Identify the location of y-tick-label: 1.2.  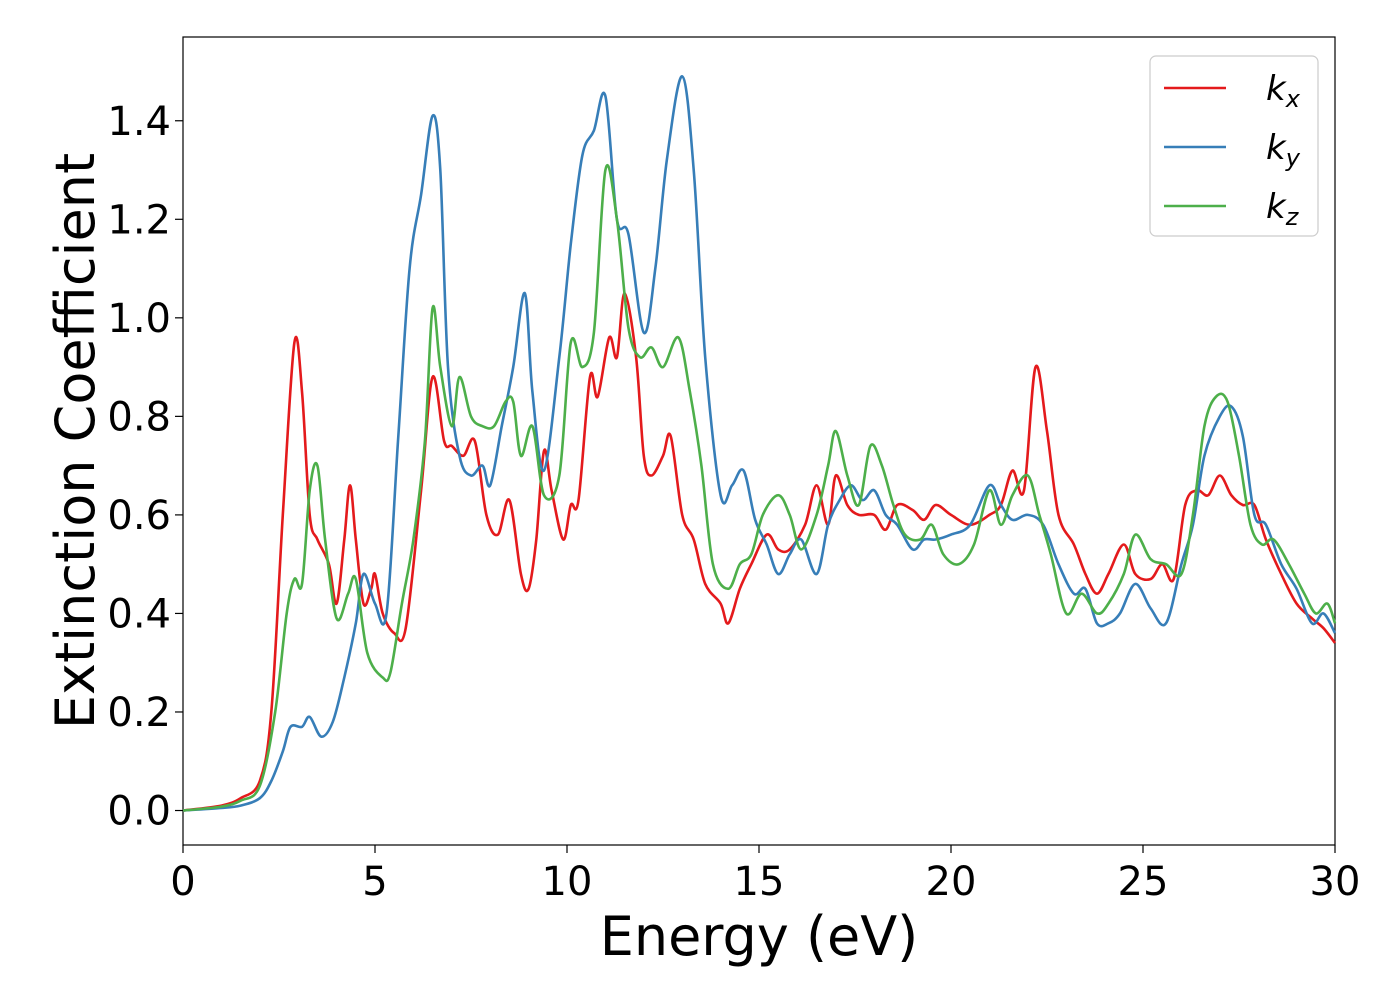
(139, 220).